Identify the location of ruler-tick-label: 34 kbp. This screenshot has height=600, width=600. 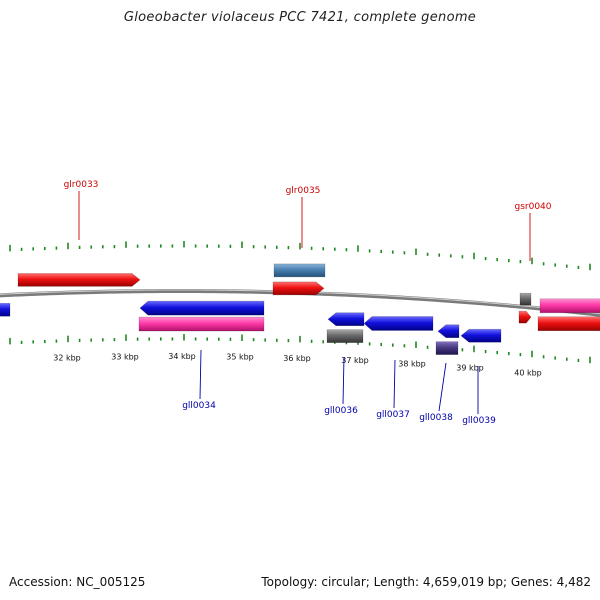
(182, 356).